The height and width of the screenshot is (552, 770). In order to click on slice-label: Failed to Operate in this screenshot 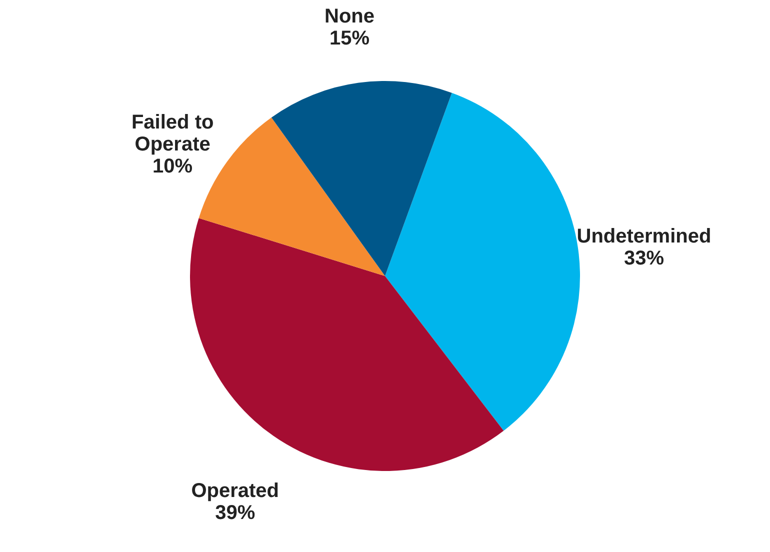, I will do `click(172, 134)`.